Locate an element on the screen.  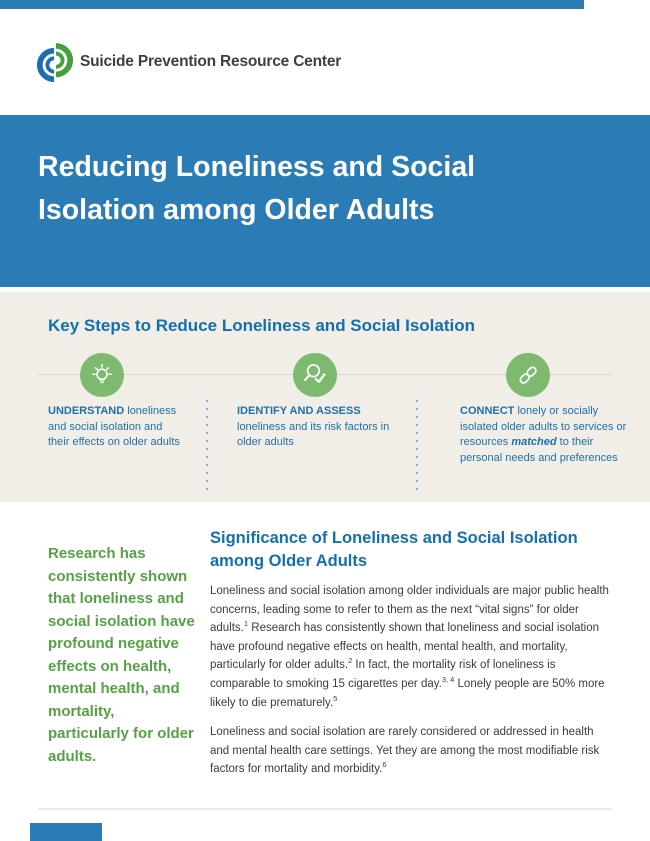
lightbulb-icon is located at coordinates (102, 373).